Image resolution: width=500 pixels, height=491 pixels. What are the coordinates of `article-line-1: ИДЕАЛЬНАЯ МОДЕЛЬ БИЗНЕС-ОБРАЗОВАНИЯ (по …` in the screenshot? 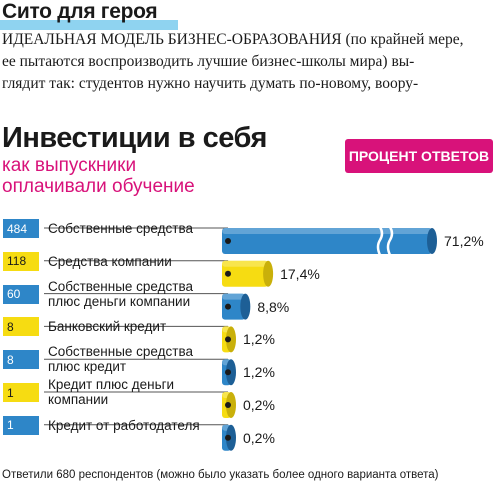 It's located at (233, 39).